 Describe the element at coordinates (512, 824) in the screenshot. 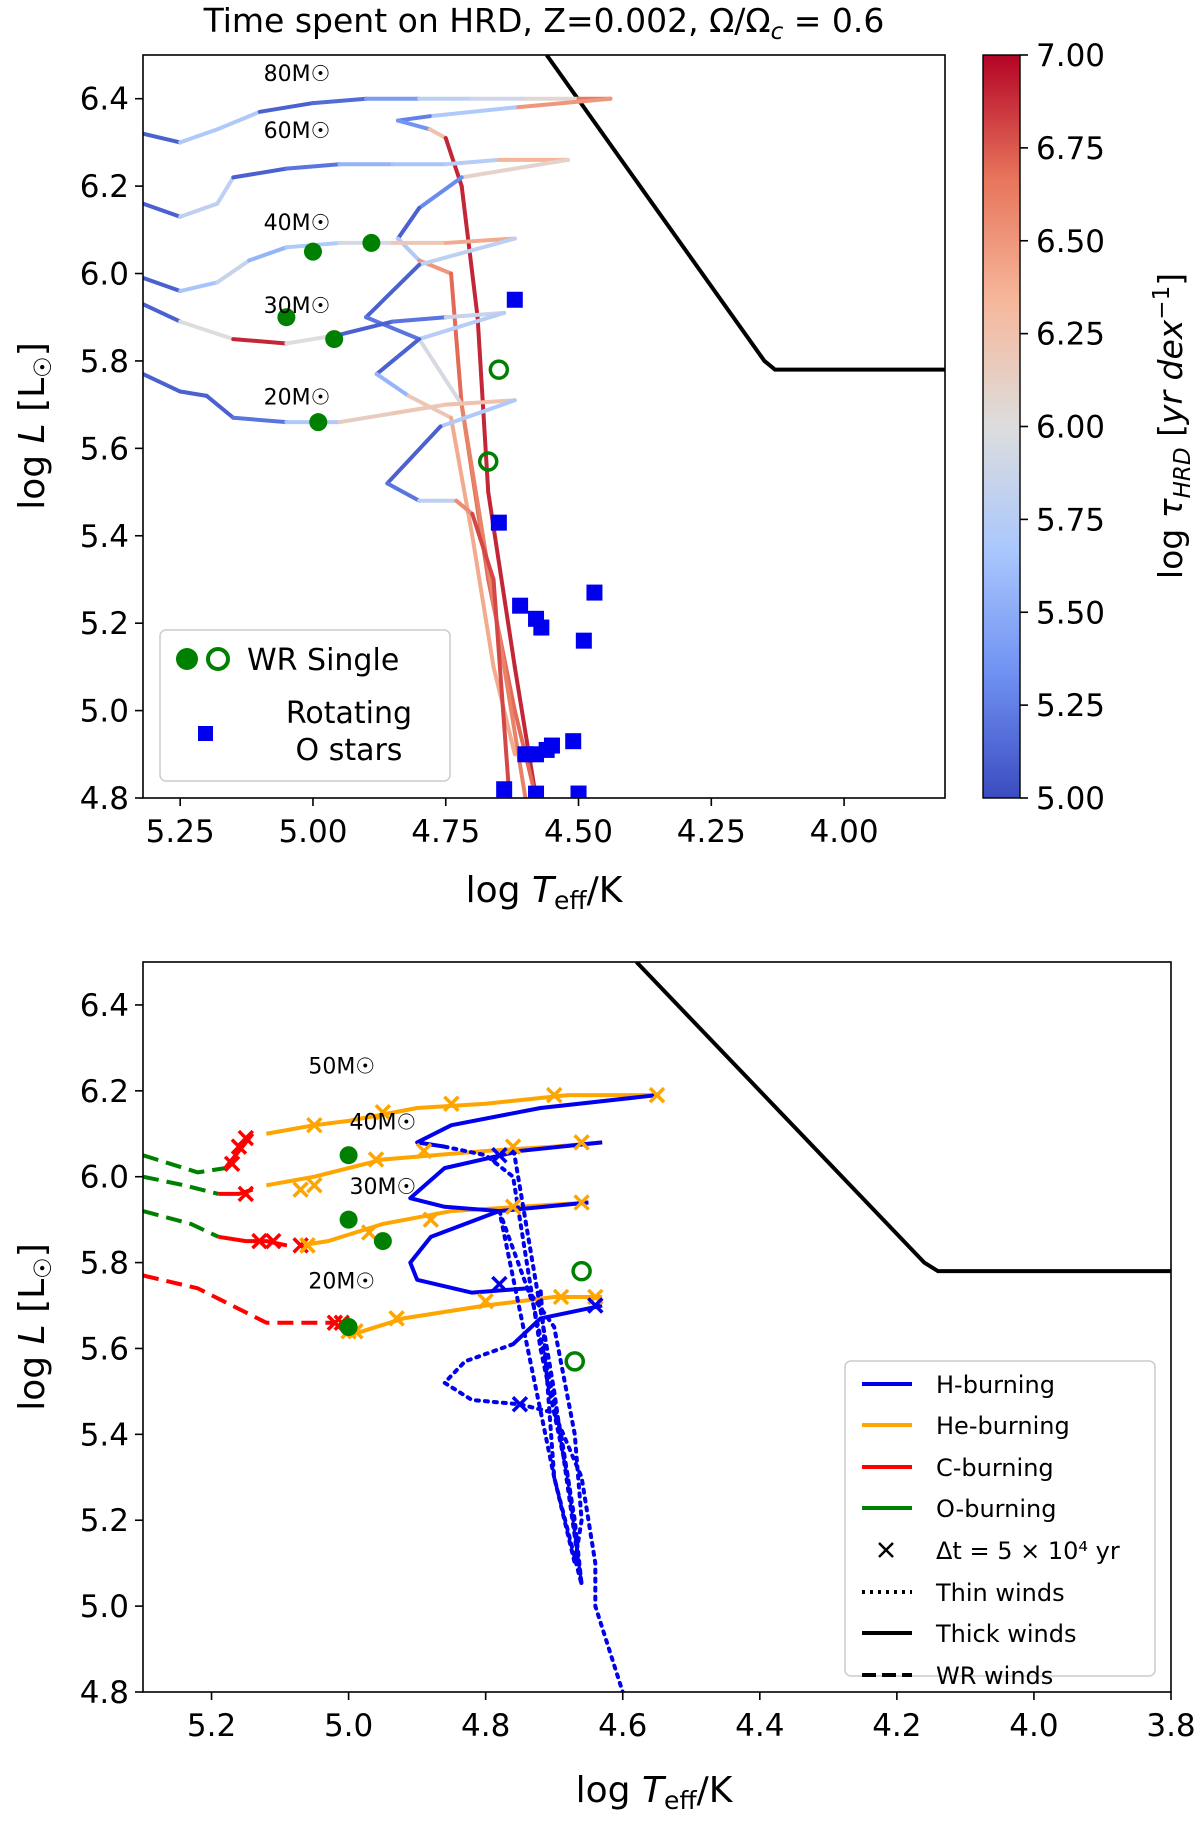

I see `top-x-axis: 5.25 5.00 4.75 4.50 4.25 4.00` at that location.